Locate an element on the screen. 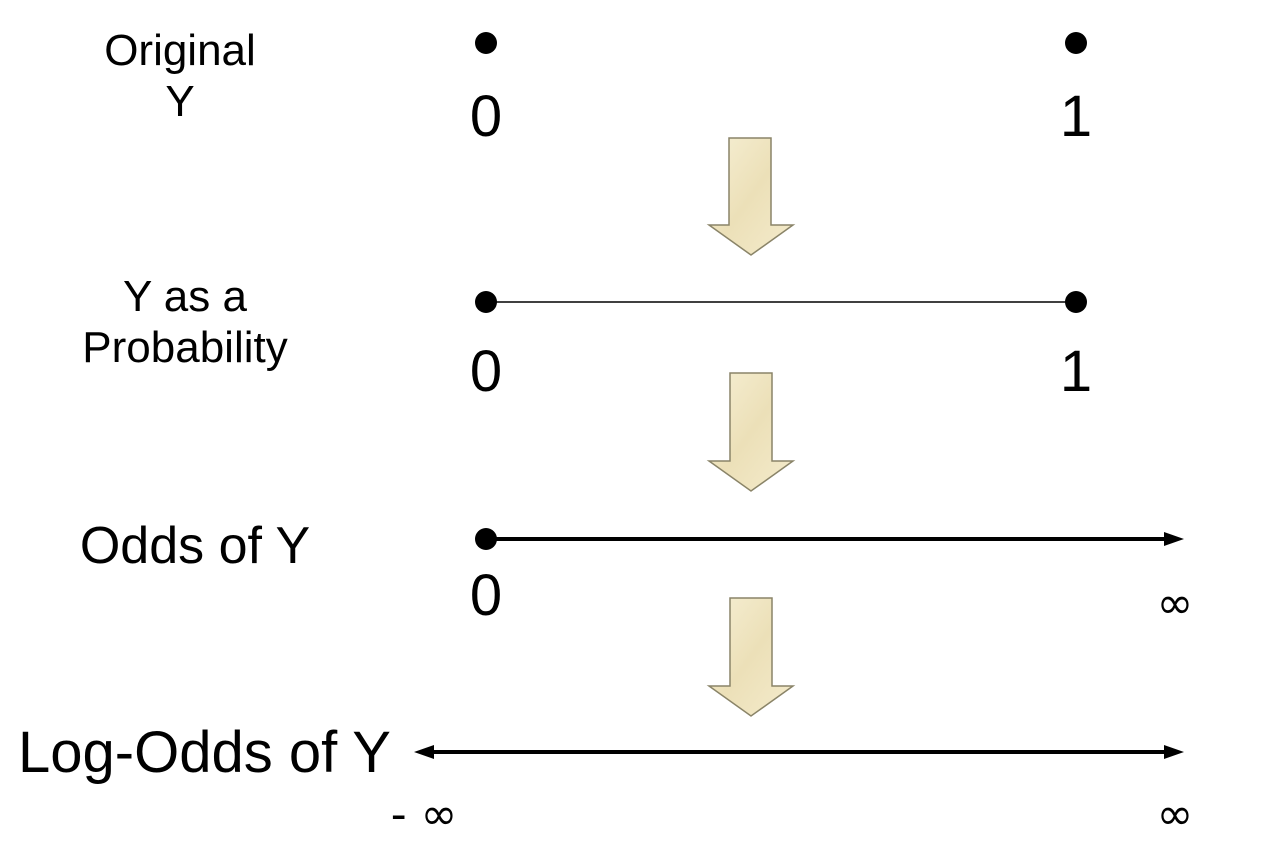 This screenshot has height=852, width=1270. row-label-line: Original is located at coordinates (180, 50).